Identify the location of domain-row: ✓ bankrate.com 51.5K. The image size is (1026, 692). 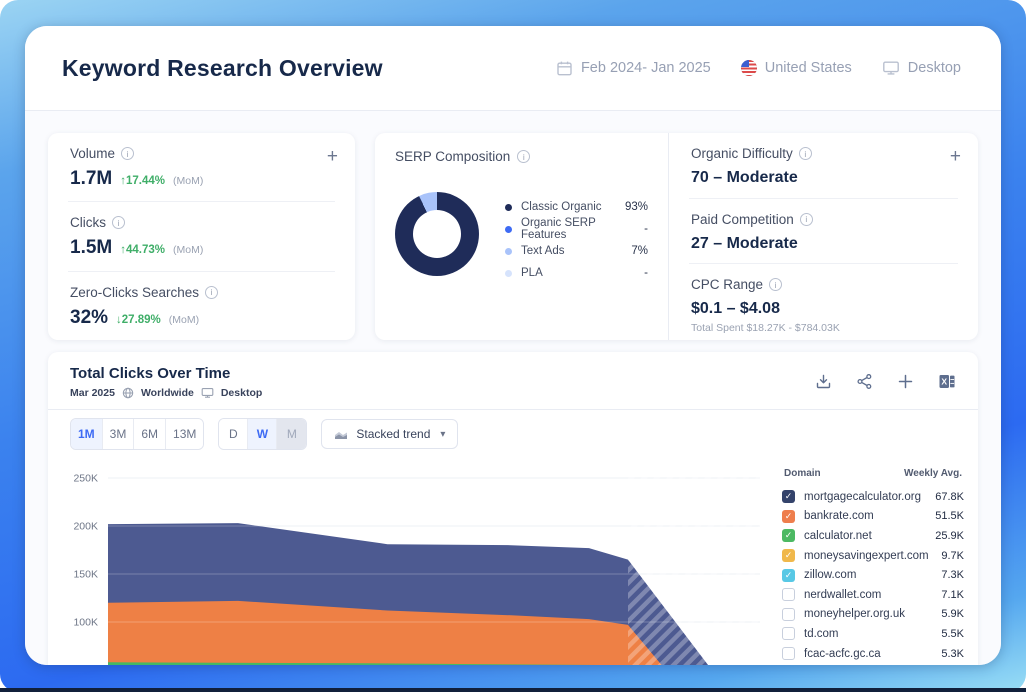
(873, 517).